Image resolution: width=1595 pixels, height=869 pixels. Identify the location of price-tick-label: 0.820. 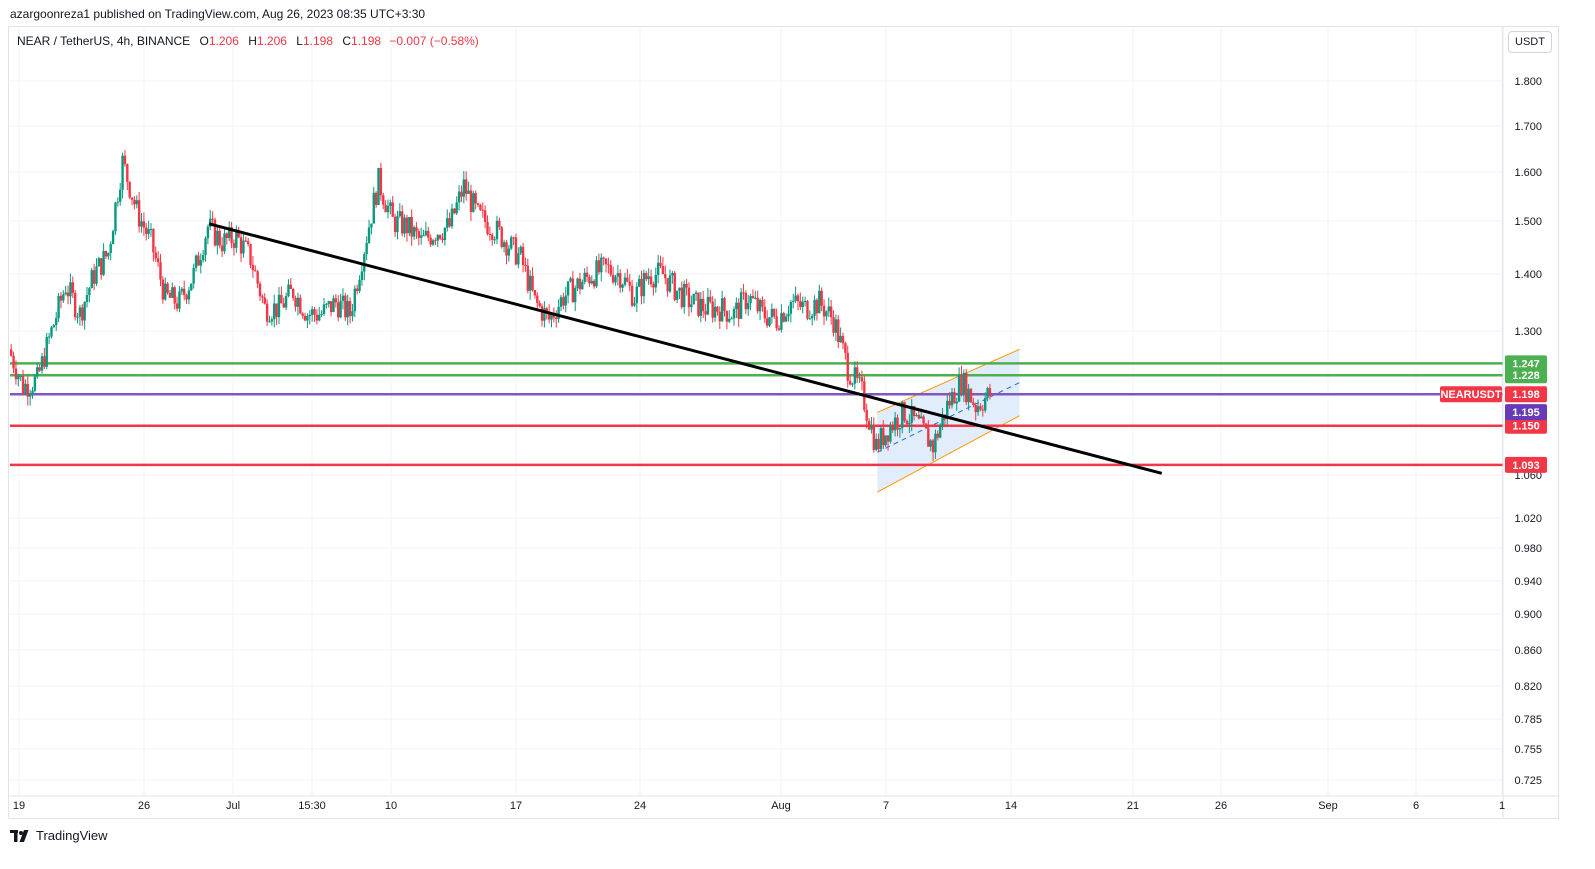
(1528, 687).